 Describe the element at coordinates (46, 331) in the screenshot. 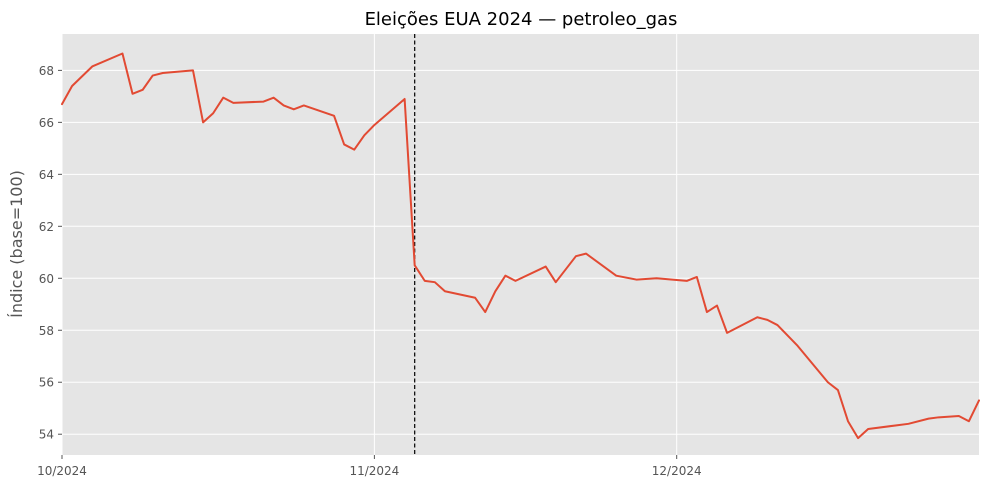

I see `y-tick-label: 58` at that location.